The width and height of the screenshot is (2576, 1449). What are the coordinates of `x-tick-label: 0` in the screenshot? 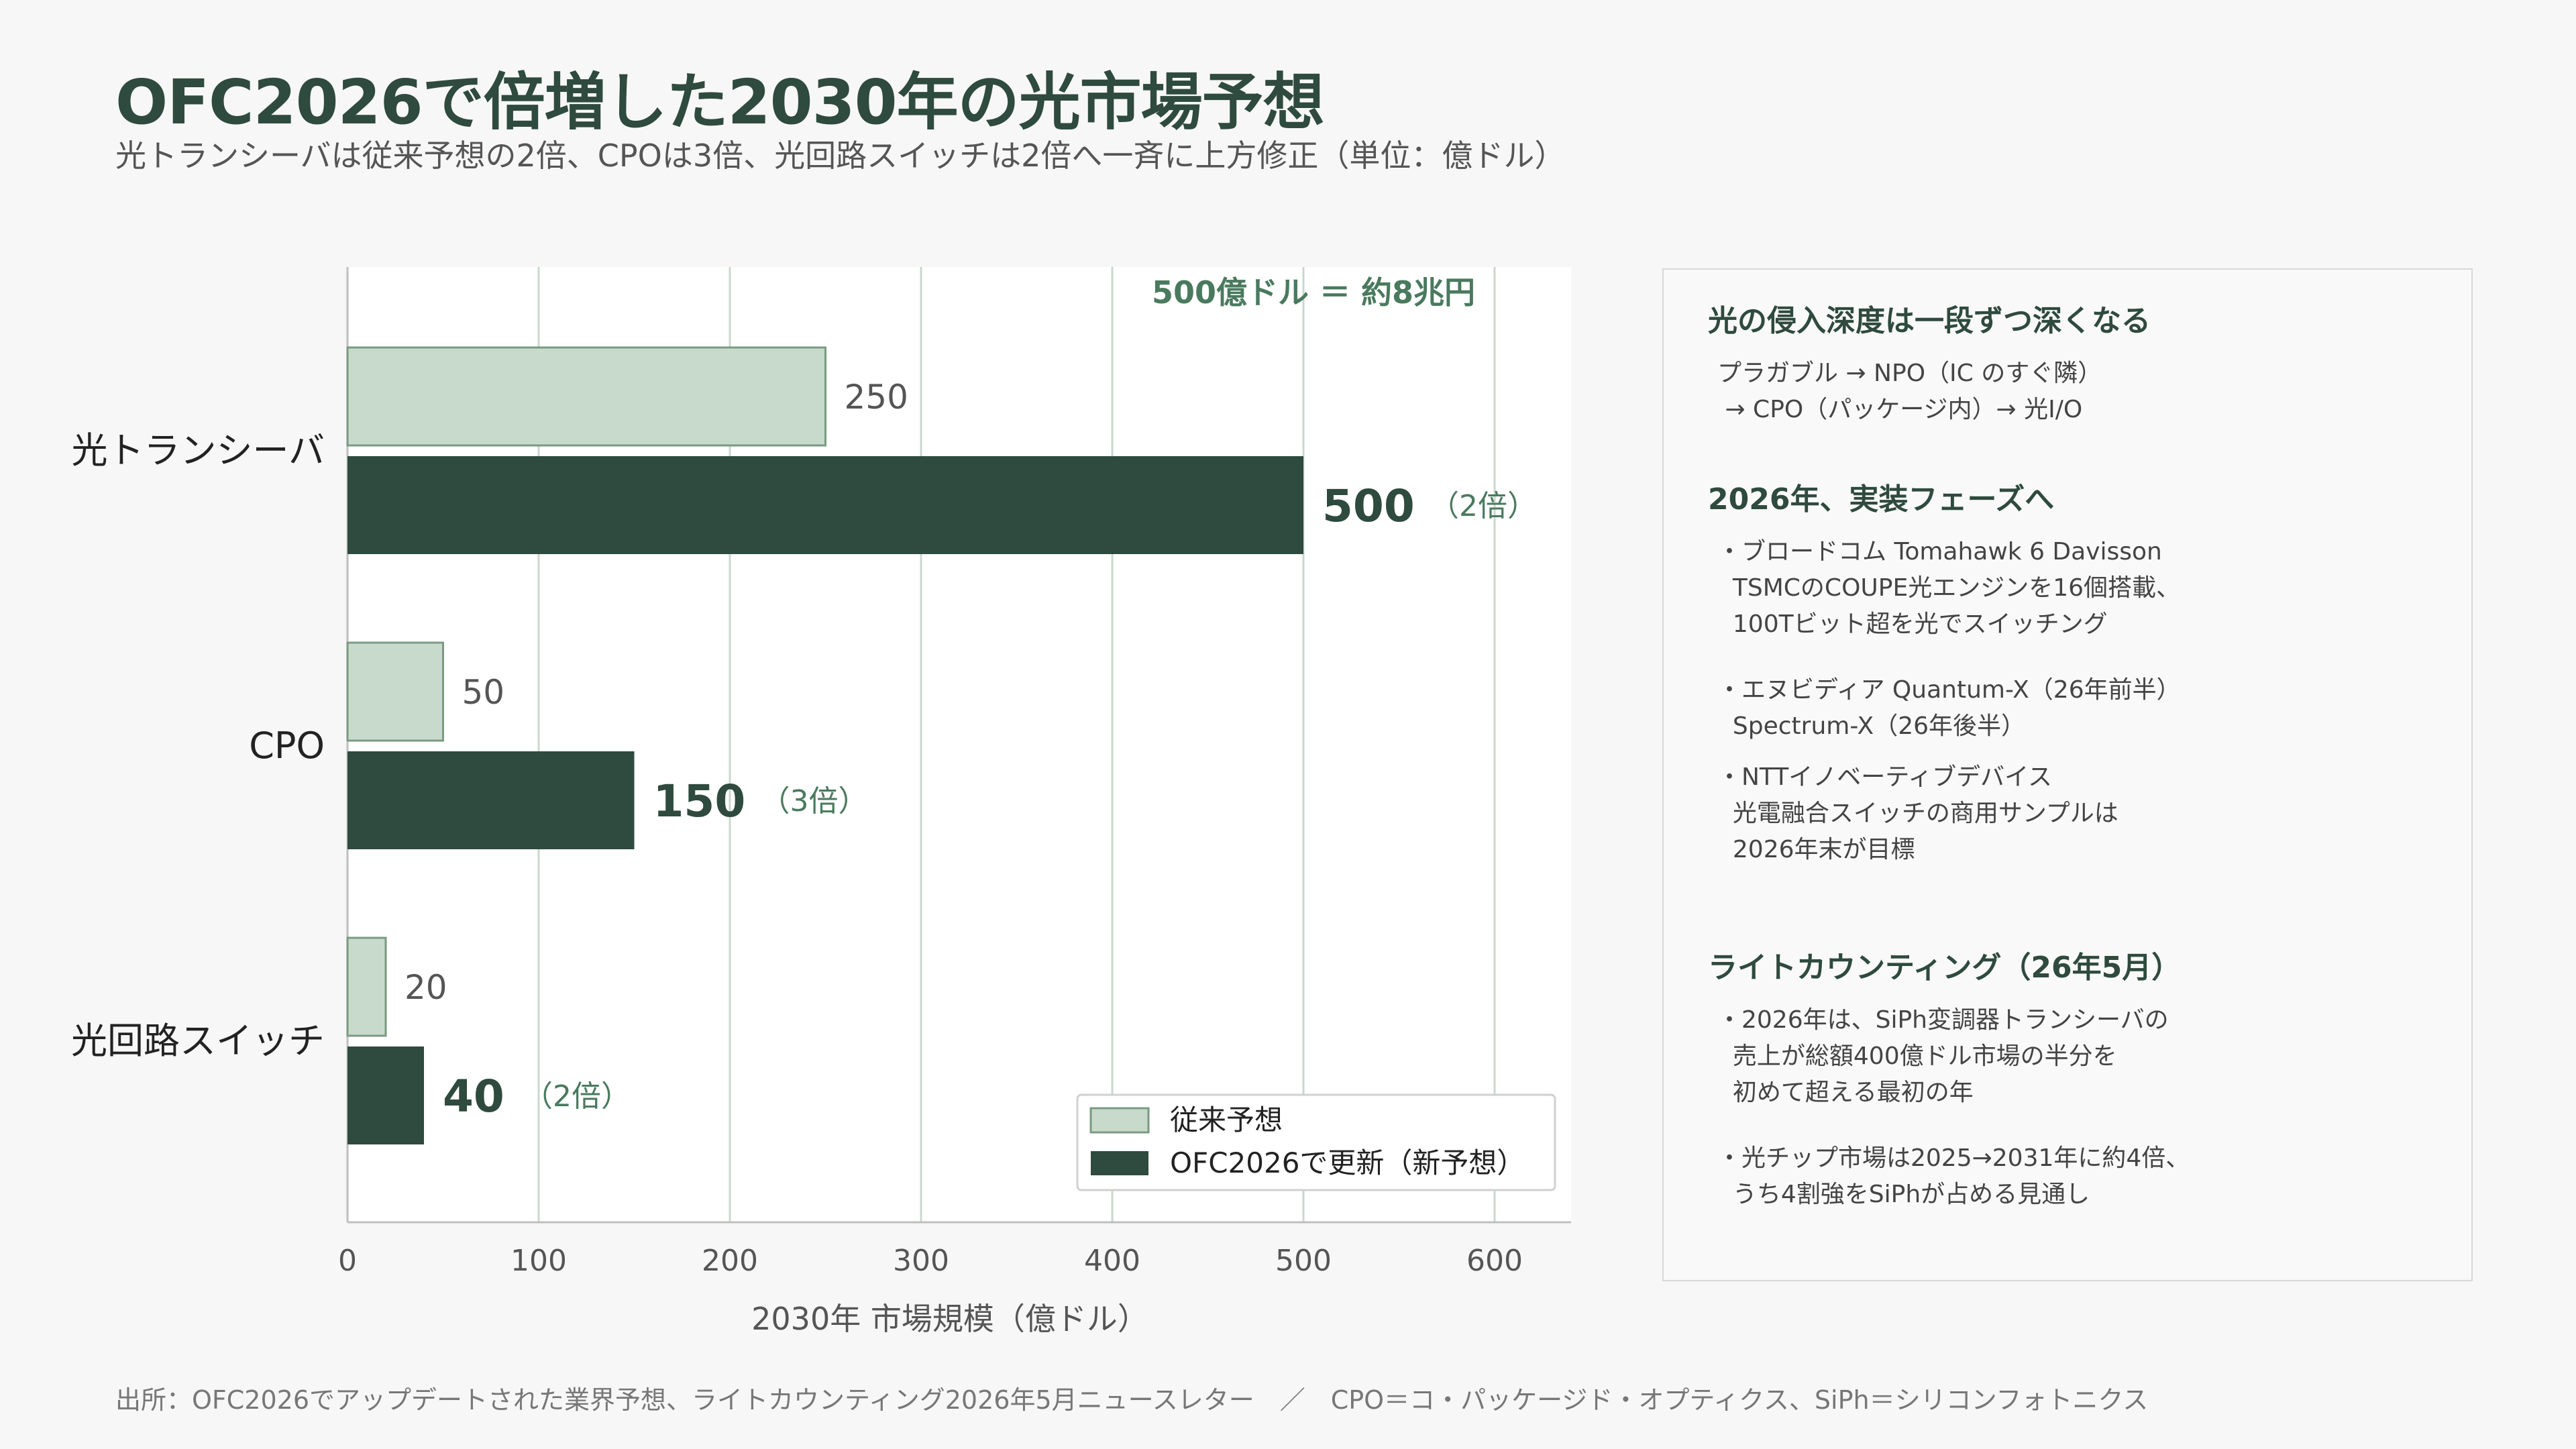 It's located at (347, 1261).